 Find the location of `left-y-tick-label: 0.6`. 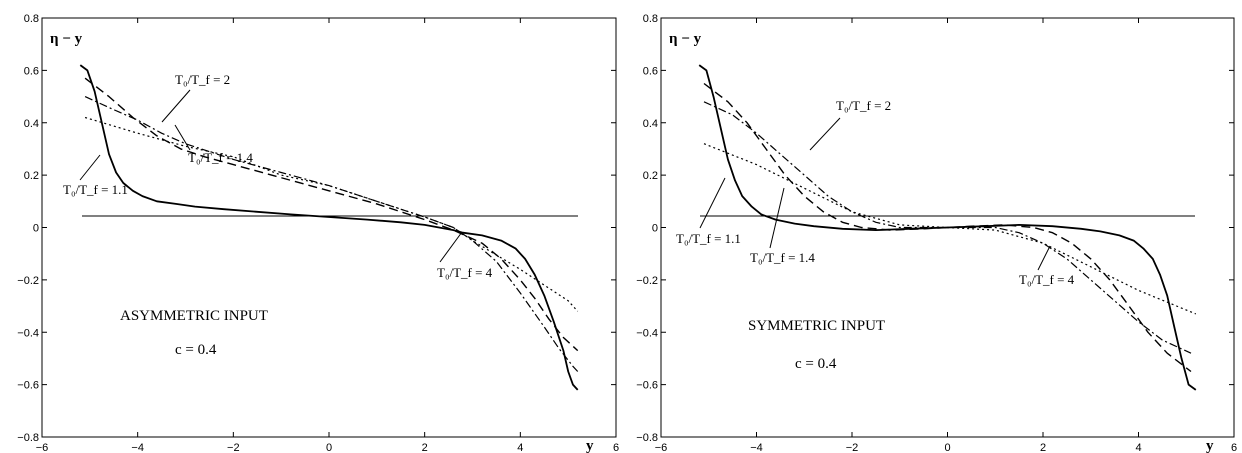

left-y-tick-label: 0.6 is located at coordinates (31, 71).